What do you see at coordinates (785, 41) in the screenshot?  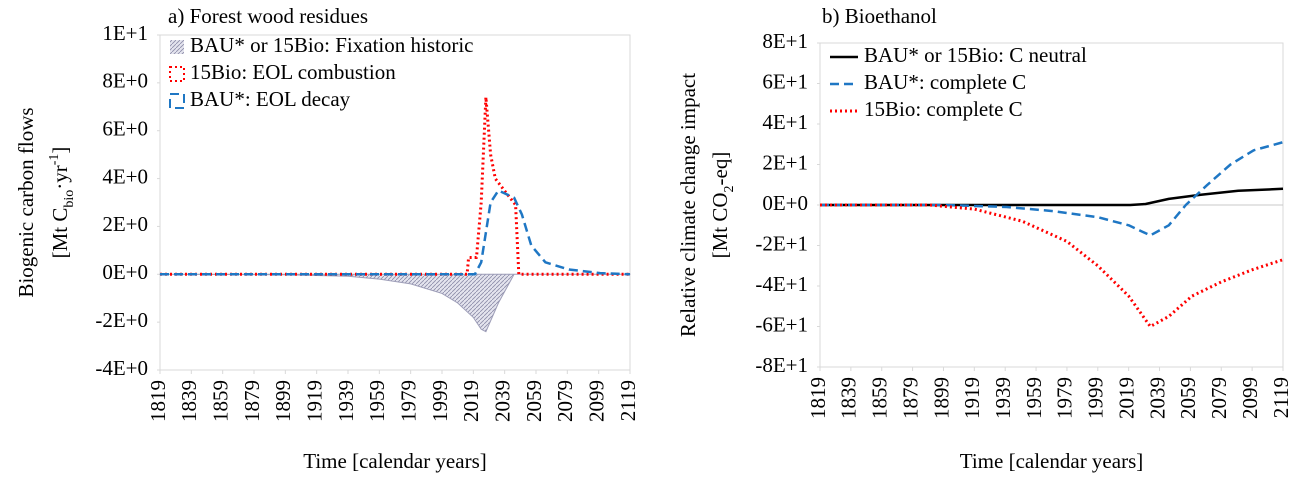 I see `y-tick-label: 8E+1` at bounding box center [785, 41].